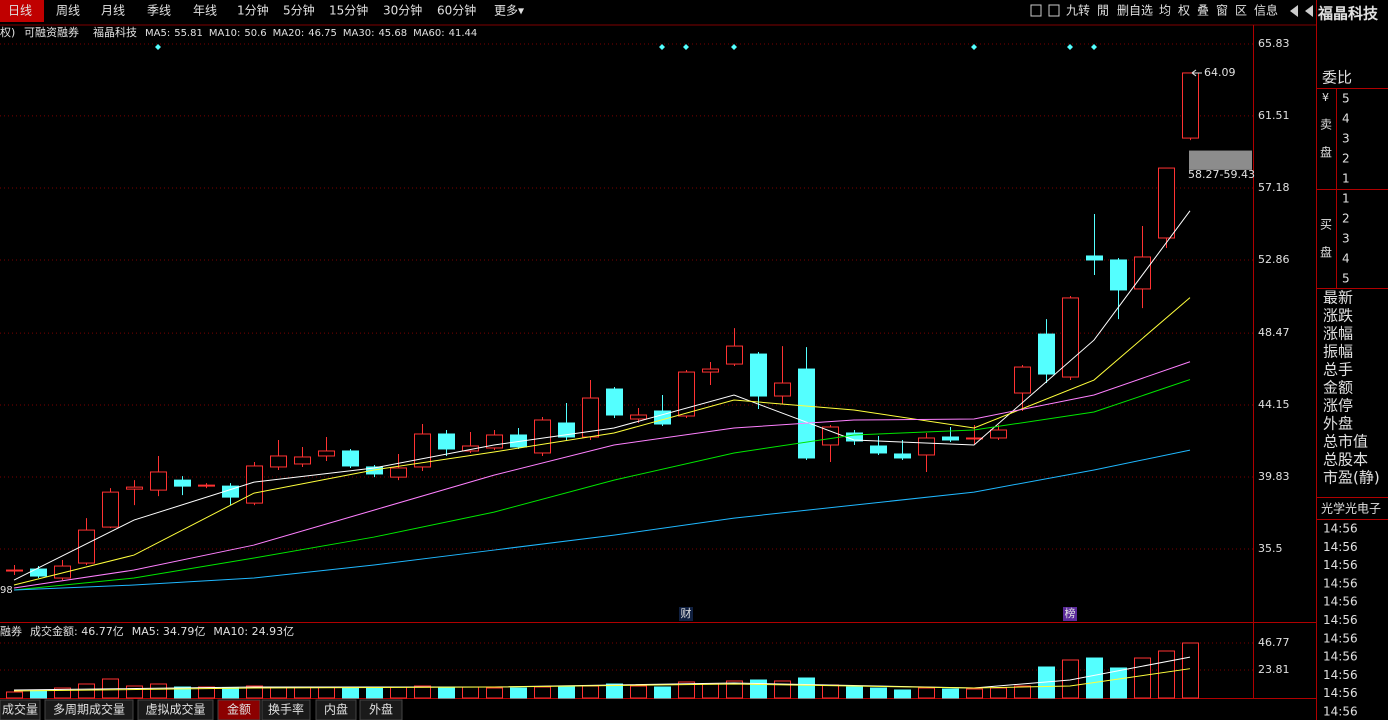 Image resolution: width=1388 pixels, height=720 pixels. I want to click on event-label: 榜, so click(1070, 613).